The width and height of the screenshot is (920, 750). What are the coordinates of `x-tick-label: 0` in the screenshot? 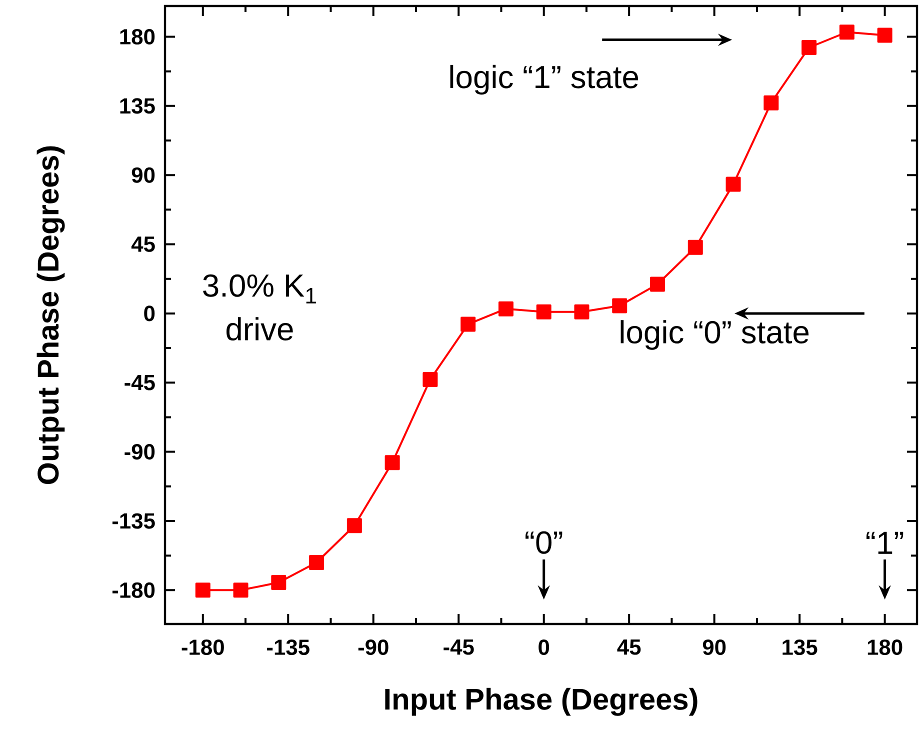 It's located at (544, 647).